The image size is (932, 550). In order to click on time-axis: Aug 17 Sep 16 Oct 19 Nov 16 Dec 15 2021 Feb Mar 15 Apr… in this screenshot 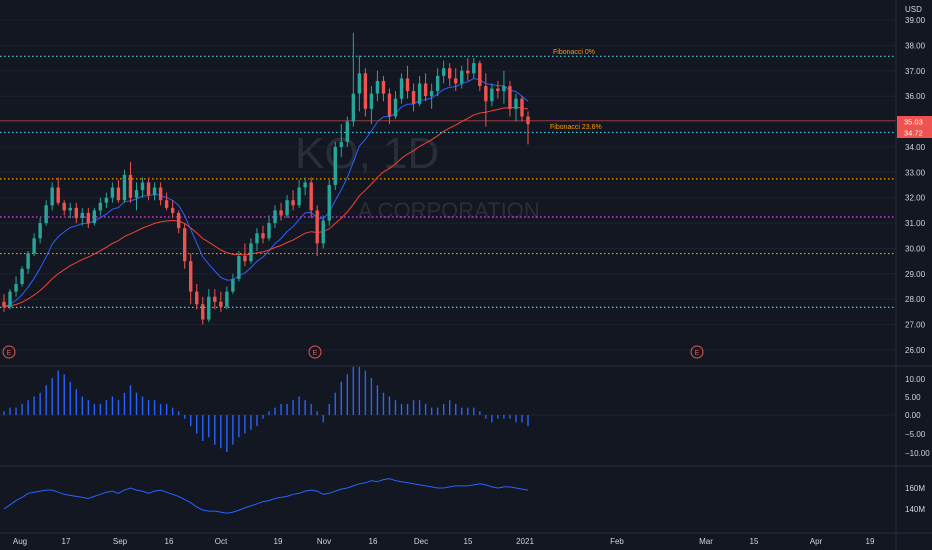, I will do `click(444, 541)`.